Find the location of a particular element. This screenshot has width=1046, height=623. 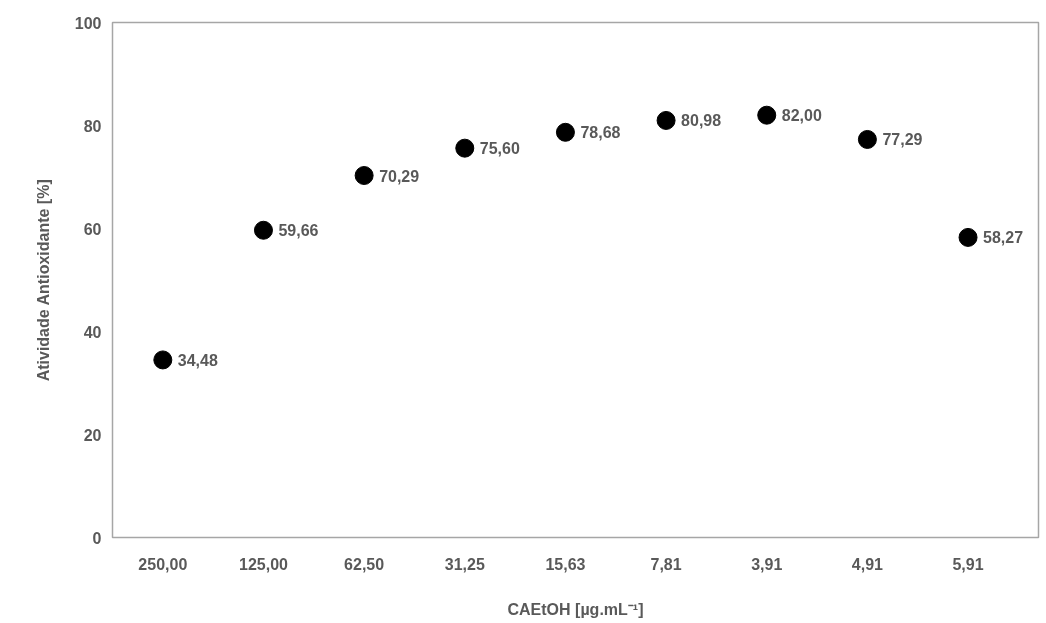

data-label: 82,00 is located at coordinates (801, 116).